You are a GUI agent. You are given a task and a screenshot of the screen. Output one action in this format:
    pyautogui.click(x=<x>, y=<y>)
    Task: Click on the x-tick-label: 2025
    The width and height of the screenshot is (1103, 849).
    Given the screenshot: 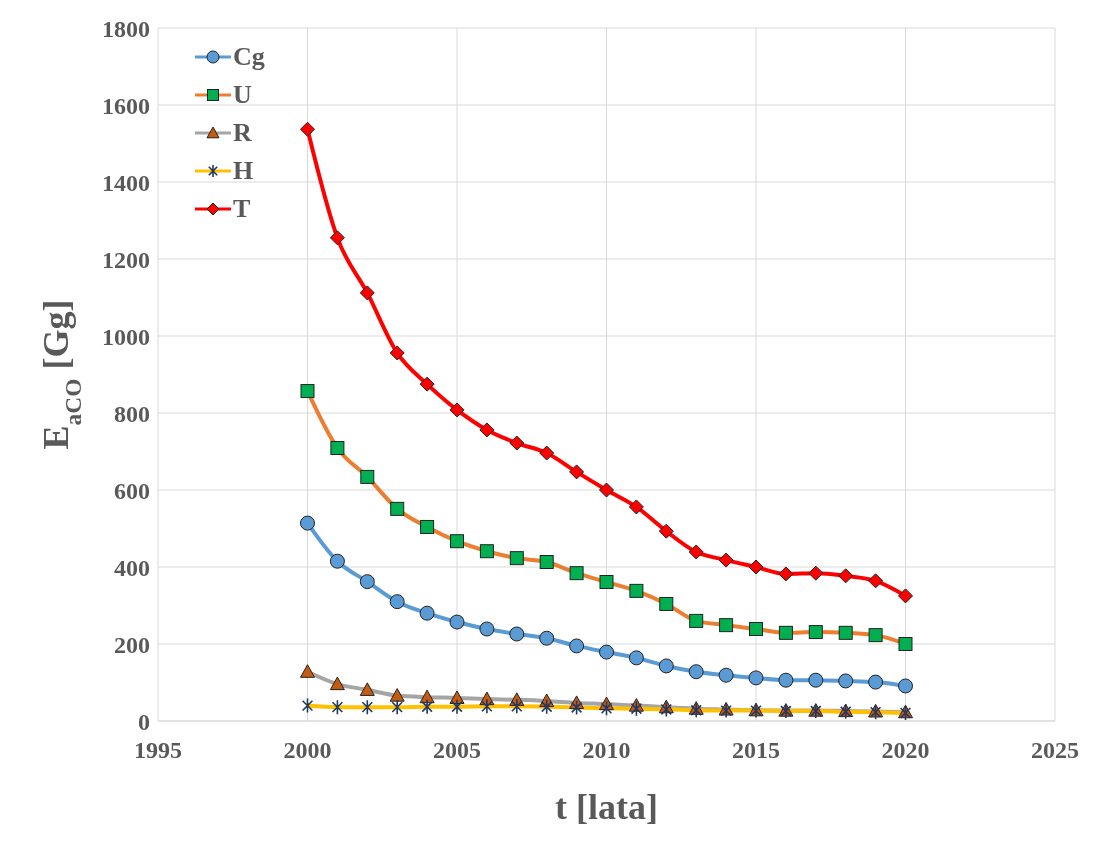 What is the action you would take?
    pyautogui.click(x=1055, y=750)
    